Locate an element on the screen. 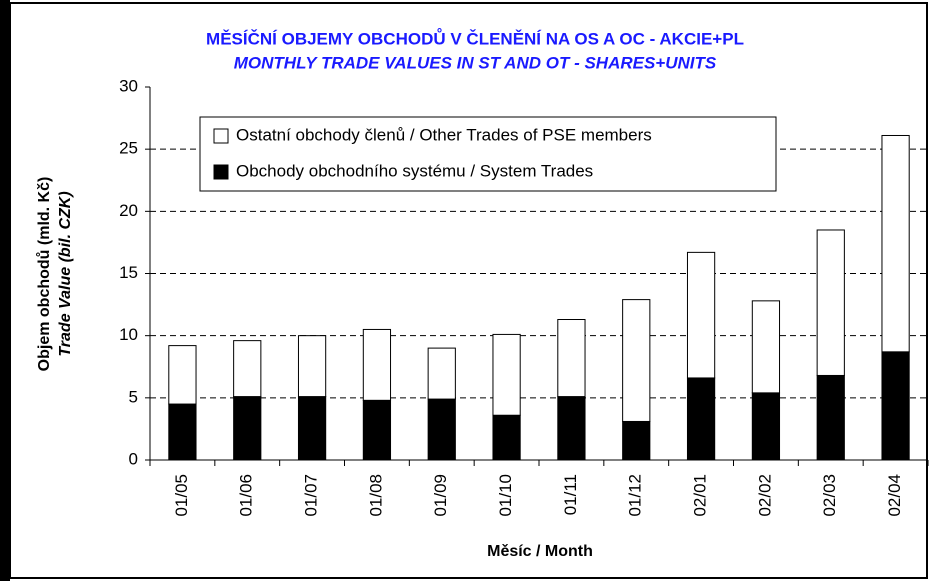  x-tick-label: 02/02 is located at coordinates (764, 495).